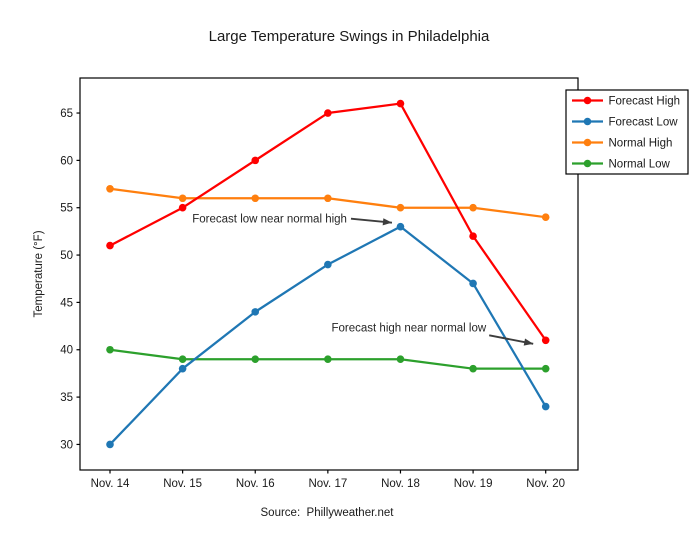 This screenshot has height=550, width=700. Describe the element at coordinates (66, 256) in the screenshot. I see `y-tick-label: 50` at that location.